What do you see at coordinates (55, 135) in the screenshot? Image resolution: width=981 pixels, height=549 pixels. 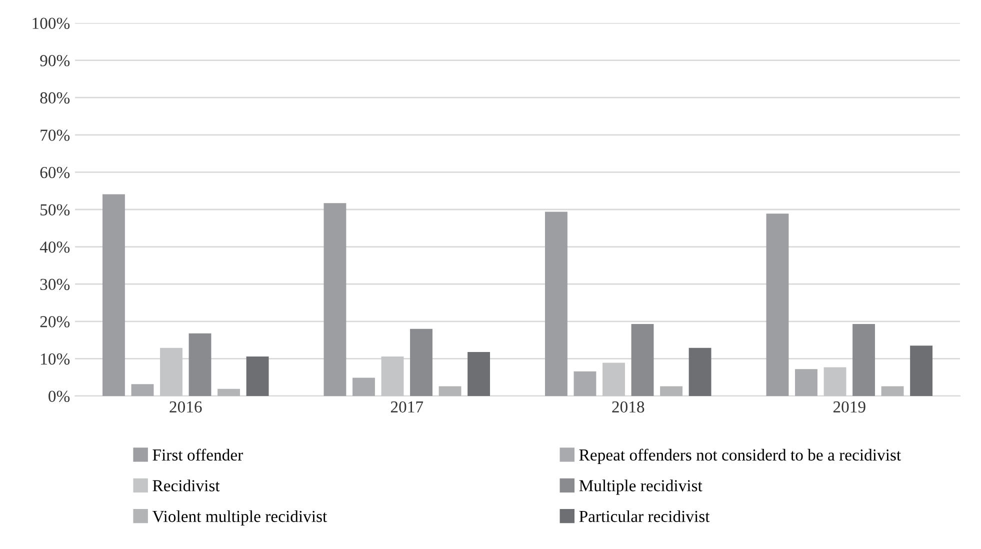 I see `y-tick-label: 70%` at bounding box center [55, 135].